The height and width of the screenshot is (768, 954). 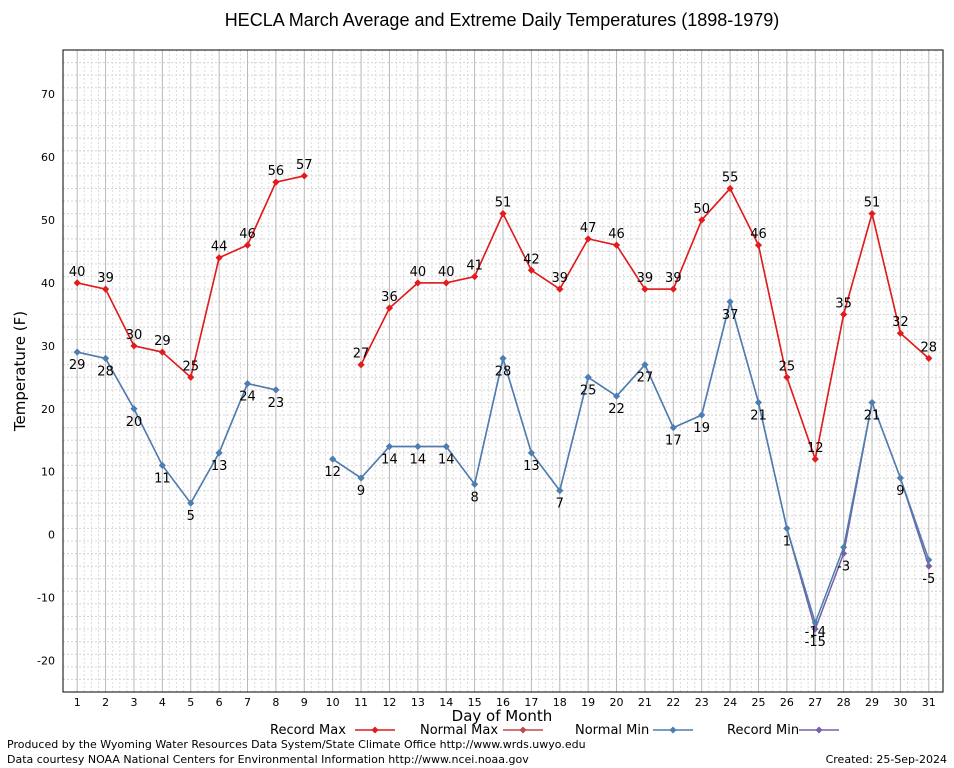 What do you see at coordinates (133, 702) in the screenshot?
I see `x-tick-label: 3` at bounding box center [133, 702].